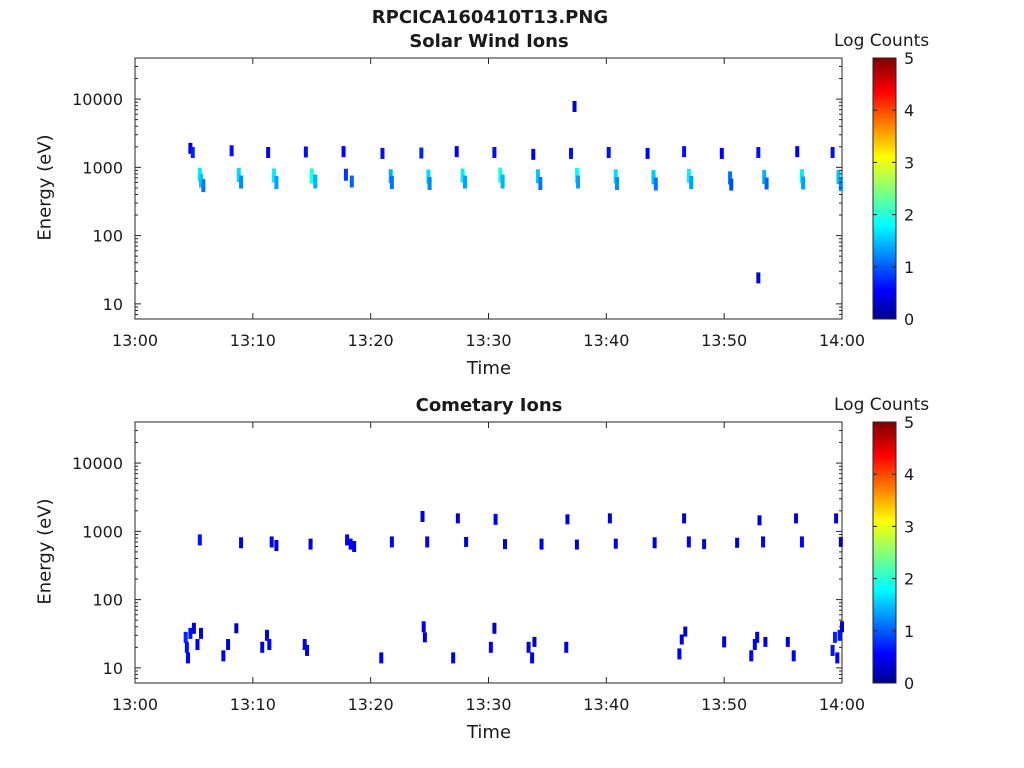 Image resolution: width=1024 pixels, height=768 pixels. Describe the element at coordinates (724, 340) in the screenshot. I see `top-x-tick-label-5: 13:50` at that location.